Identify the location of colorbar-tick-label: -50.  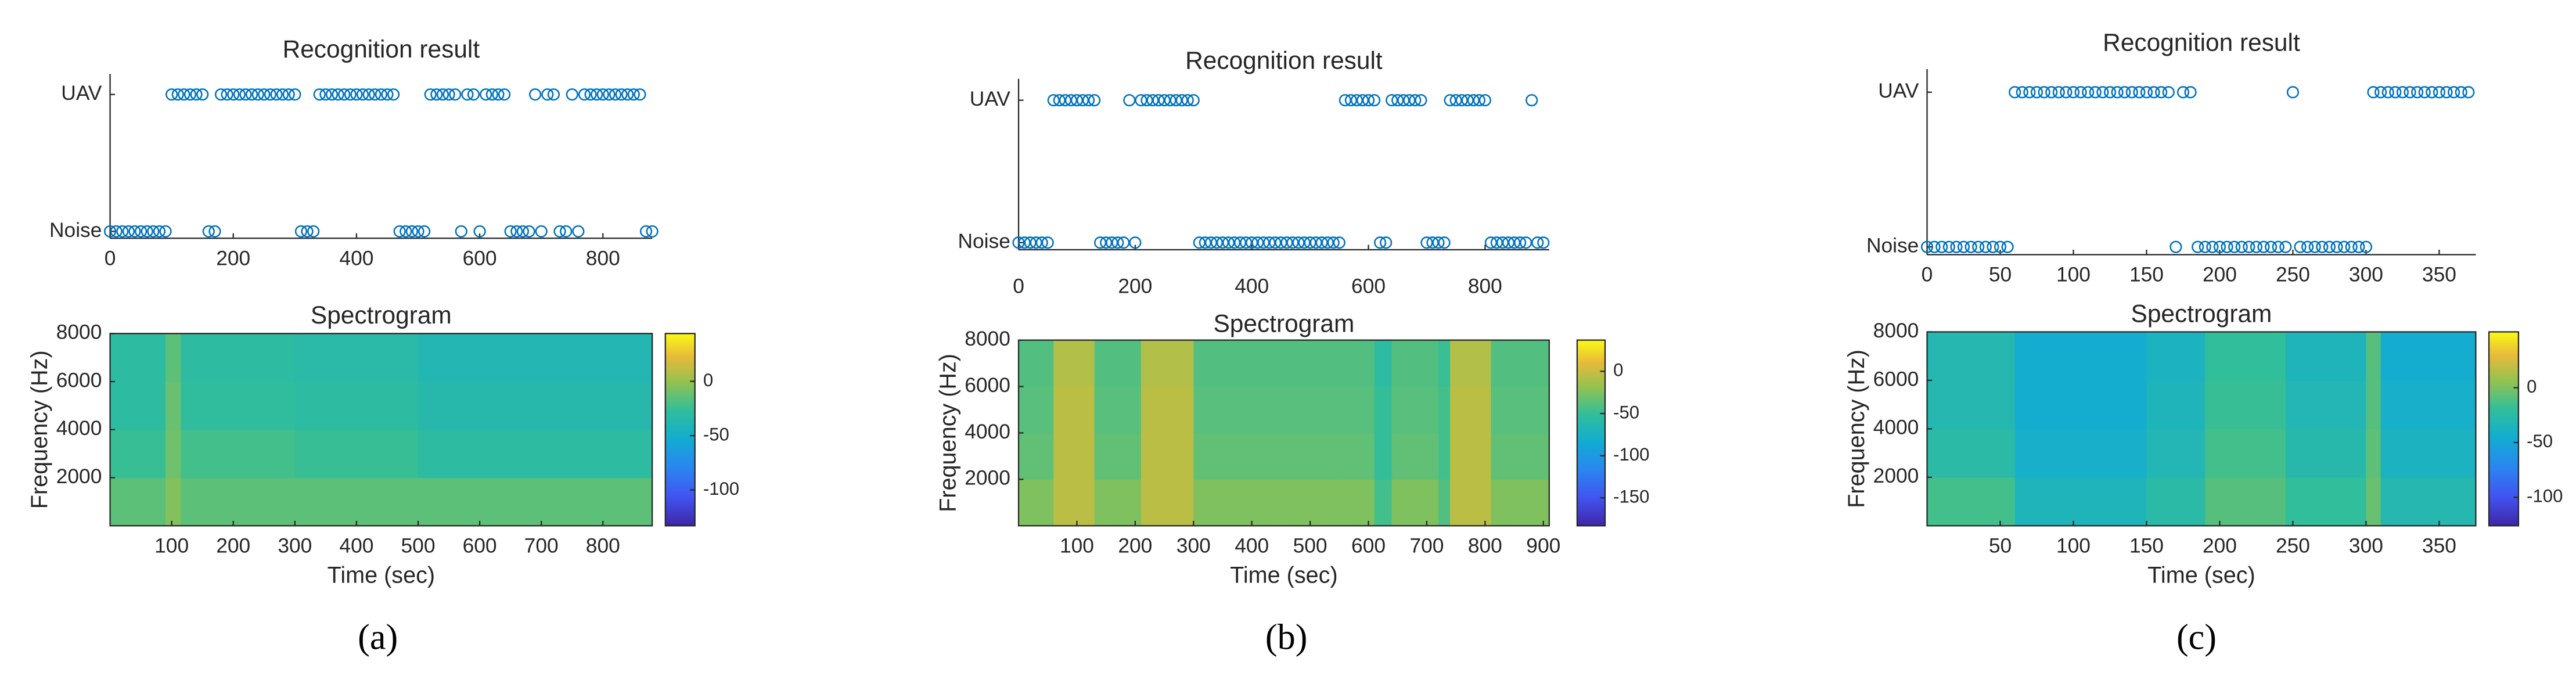
(1626, 412).